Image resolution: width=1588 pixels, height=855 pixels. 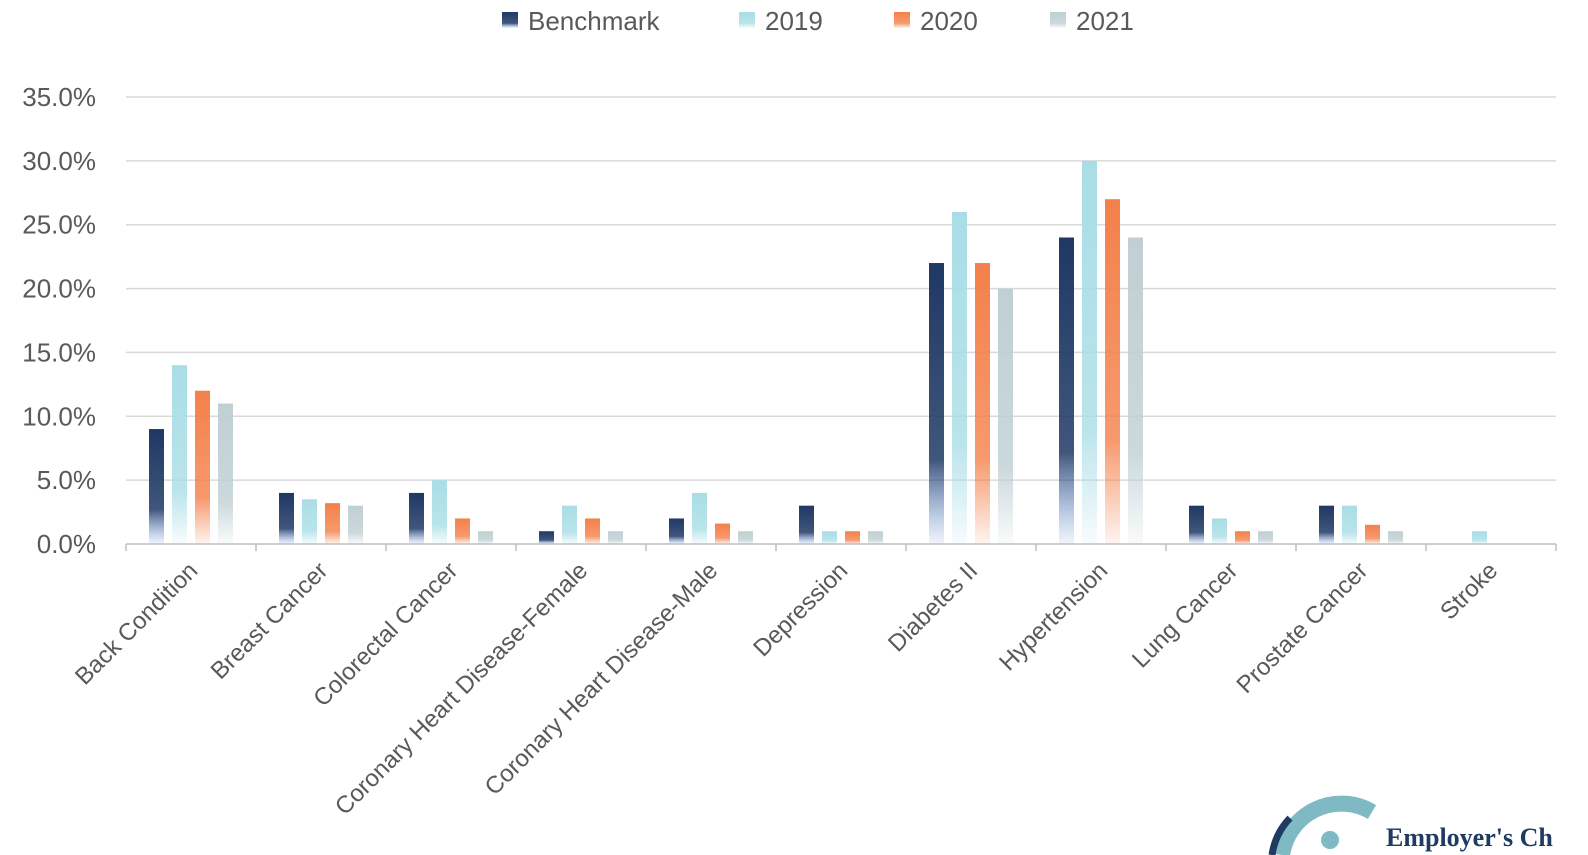 I want to click on bar-2019-depression, so click(x=829, y=537).